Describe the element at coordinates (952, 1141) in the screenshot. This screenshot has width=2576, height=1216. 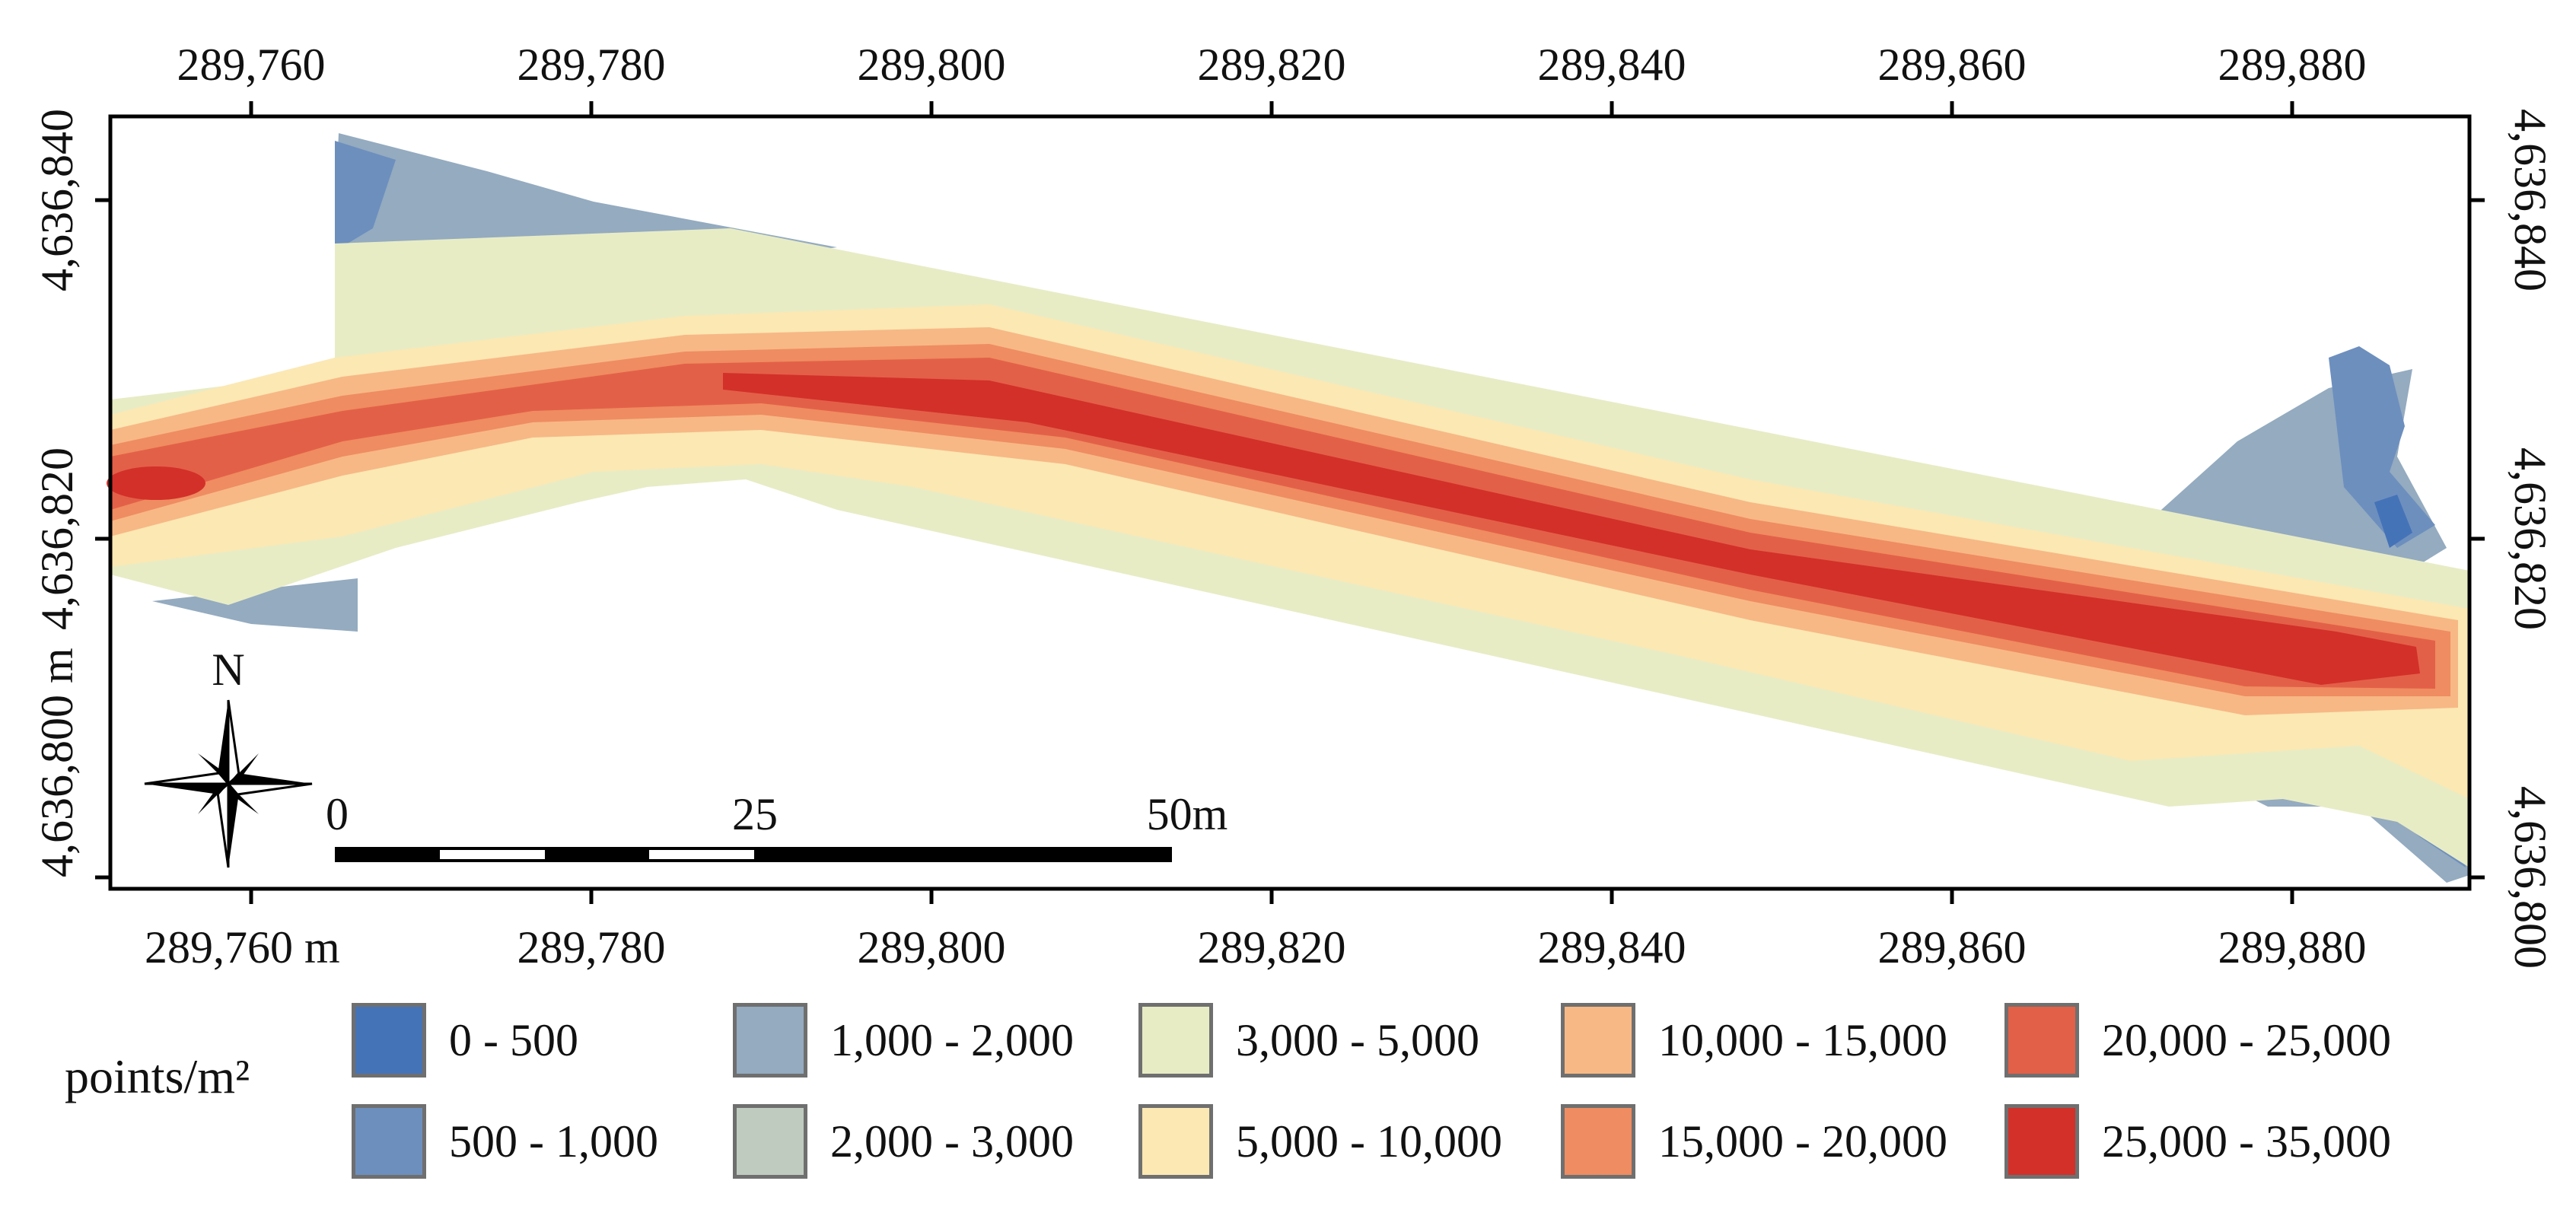
I see `legend-label: 2,000 - 3,000` at that location.